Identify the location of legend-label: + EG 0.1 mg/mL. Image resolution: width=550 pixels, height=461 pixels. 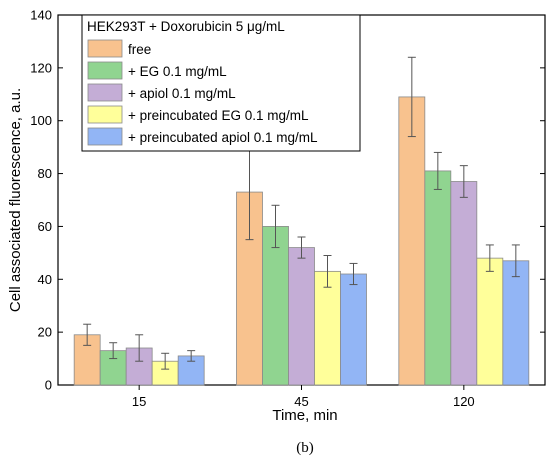
(177, 71).